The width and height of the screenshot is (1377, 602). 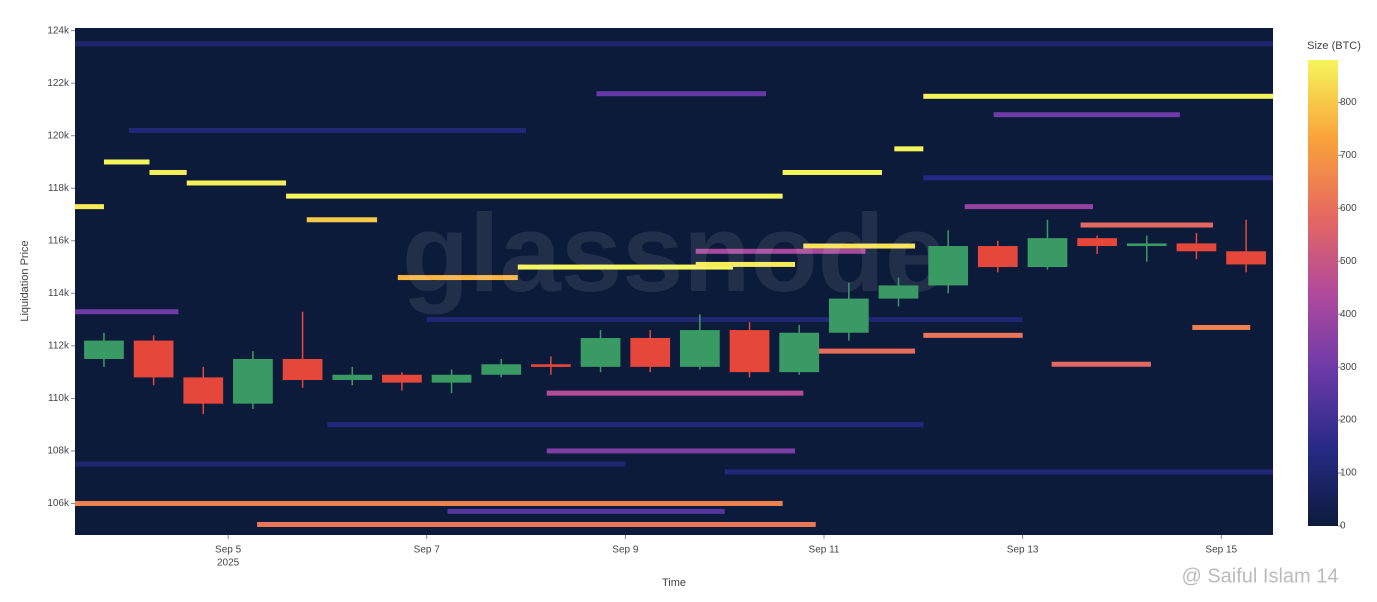 I want to click on colorbar-tick-label: 500, so click(x=1348, y=261).